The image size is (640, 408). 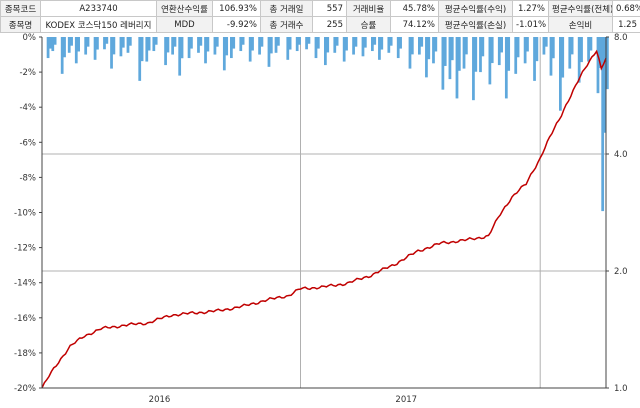 What do you see at coordinates (25, 214) in the screenshot?
I see `left-tick-label: -10%` at bounding box center [25, 214].